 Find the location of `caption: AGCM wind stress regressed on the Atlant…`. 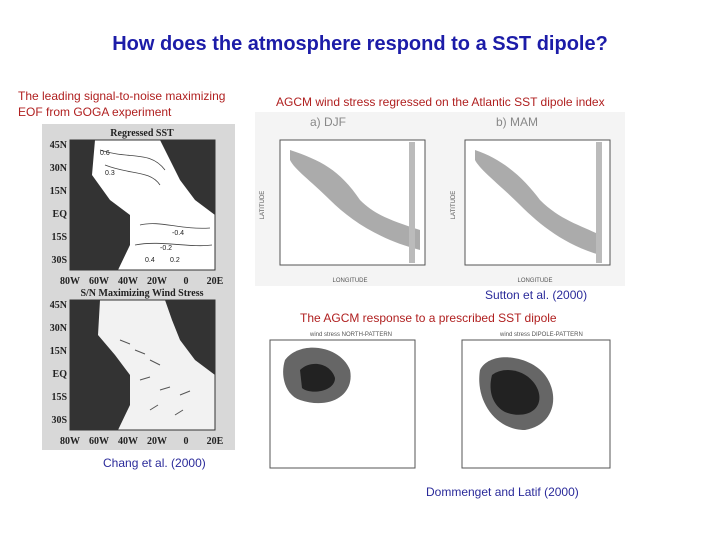

caption: AGCM wind stress regressed on the Atlant… is located at coordinates (440, 102).